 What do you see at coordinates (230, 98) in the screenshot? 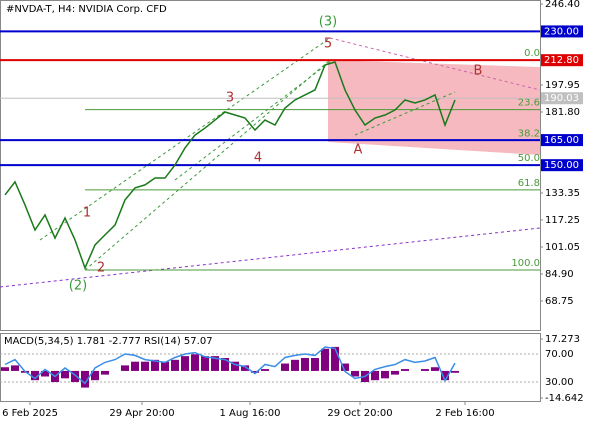
I see `wave-label: 3` at bounding box center [230, 98].